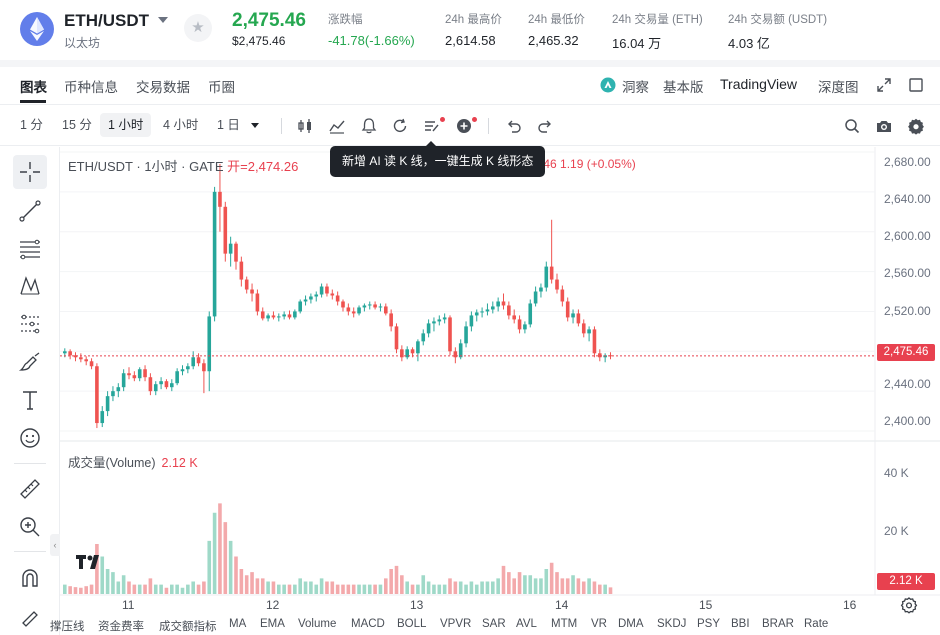 Image resolution: width=940 pixels, height=635 pixels. Describe the element at coordinates (456, 624) in the screenshot. I see `indicator-vpvr: VPVR` at that location.